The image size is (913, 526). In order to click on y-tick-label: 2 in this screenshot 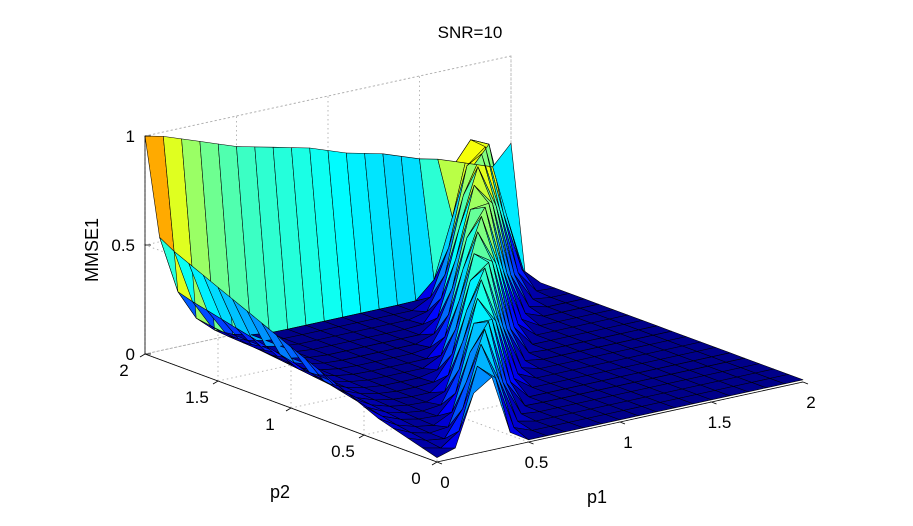, I will do `click(123, 370)`.